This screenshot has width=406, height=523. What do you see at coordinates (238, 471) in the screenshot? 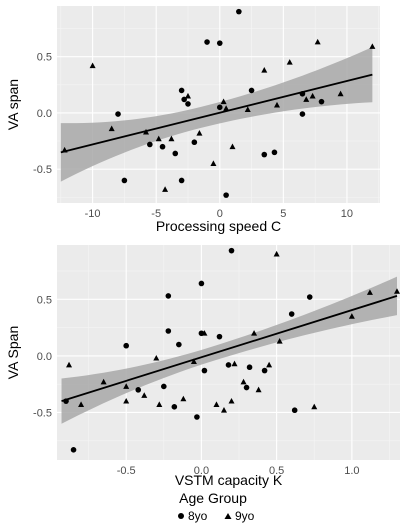
I see `bottom-x-tick-labels: -0.5 0.0 0.5 1.0` at bounding box center [238, 471].